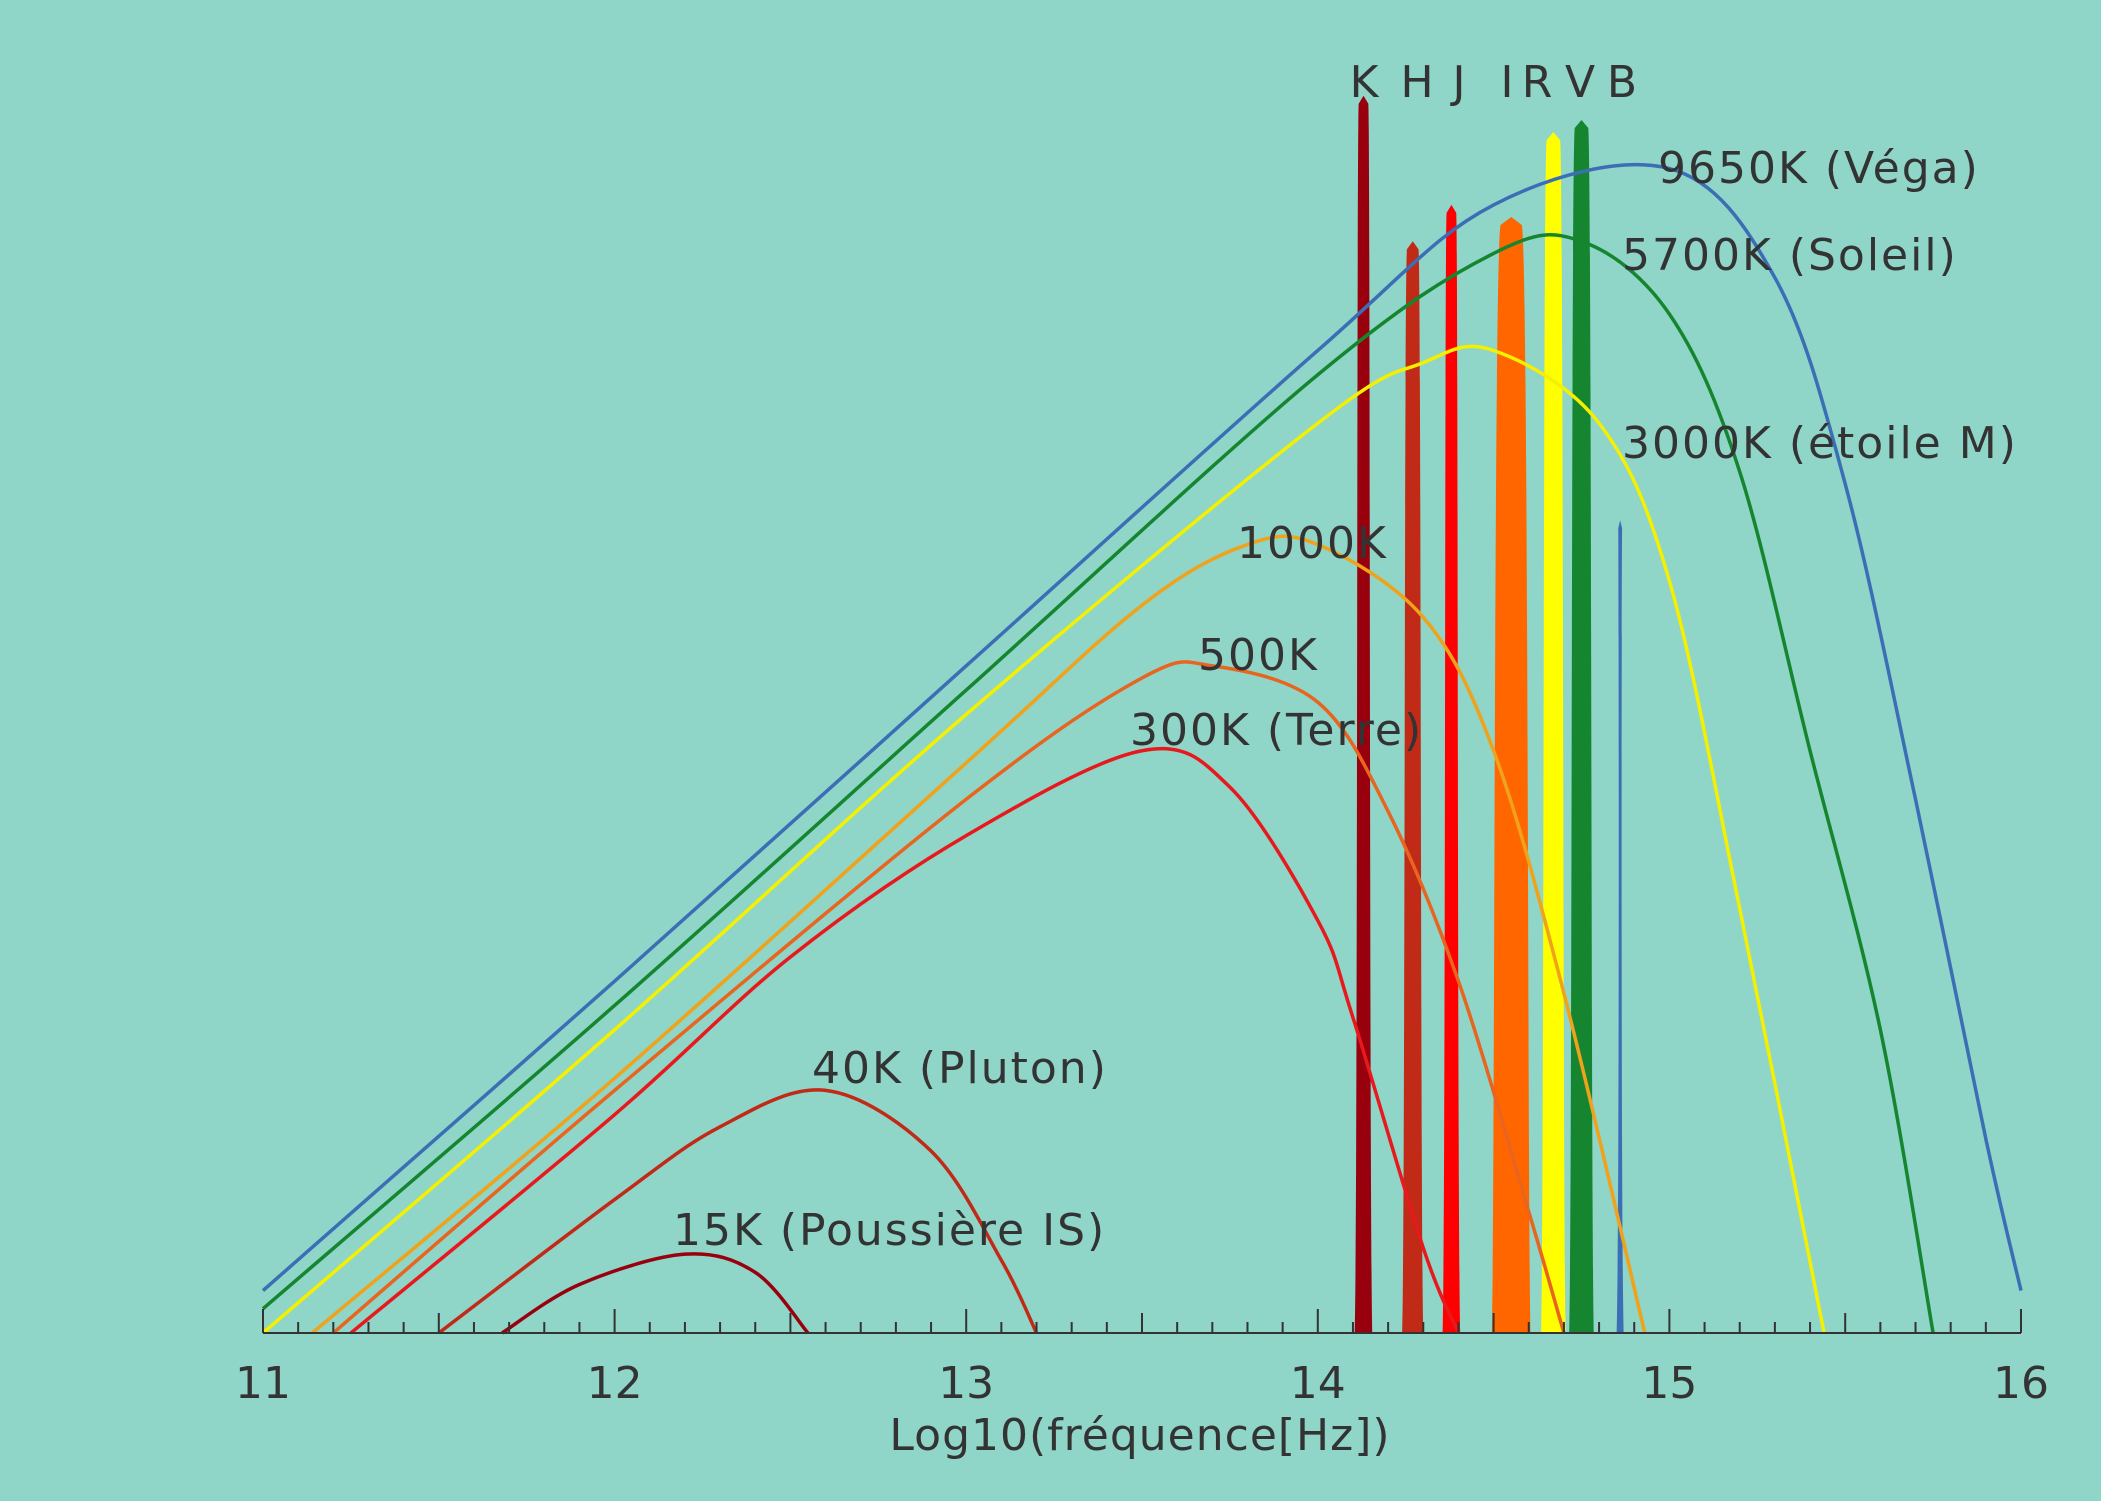  I want to click on band-k, so click(1363, 714).